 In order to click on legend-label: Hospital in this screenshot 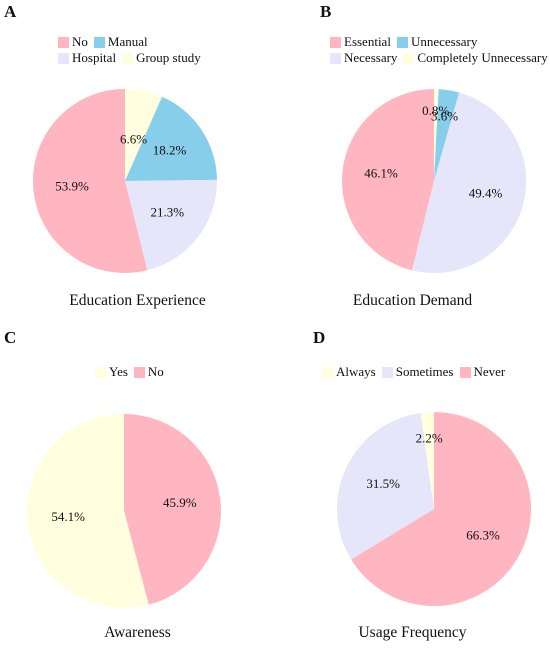, I will do `click(94, 57)`.